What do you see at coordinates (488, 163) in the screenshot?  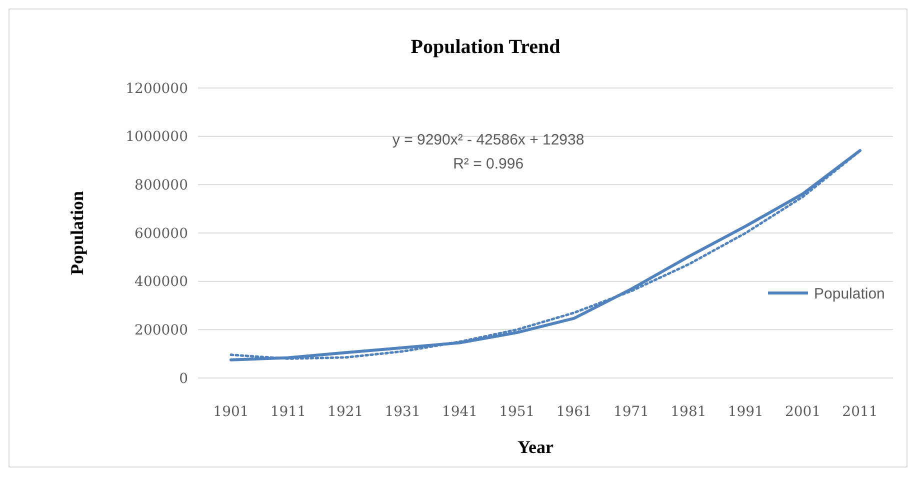 I see `annotation: R² = 0.996` at bounding box center [488, 163].